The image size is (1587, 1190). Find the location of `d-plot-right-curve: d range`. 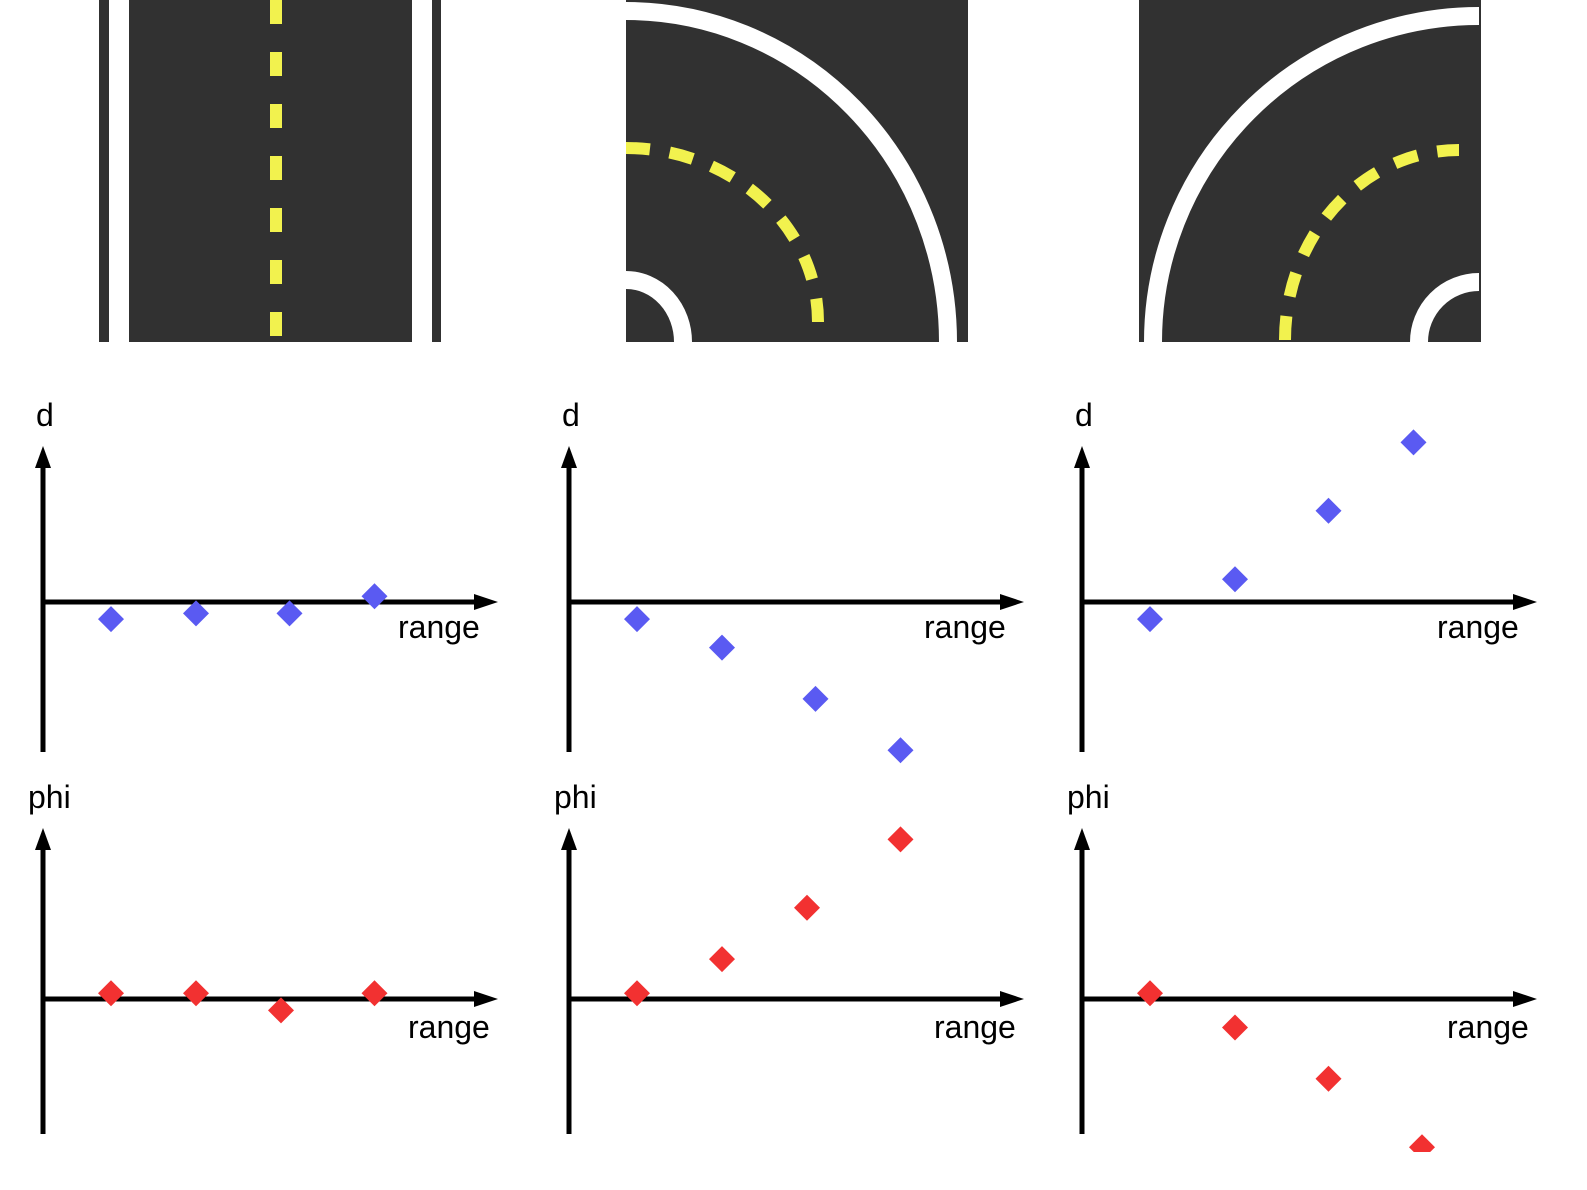

d-plot-right-curve: d range is located at coordinates (792, 580).